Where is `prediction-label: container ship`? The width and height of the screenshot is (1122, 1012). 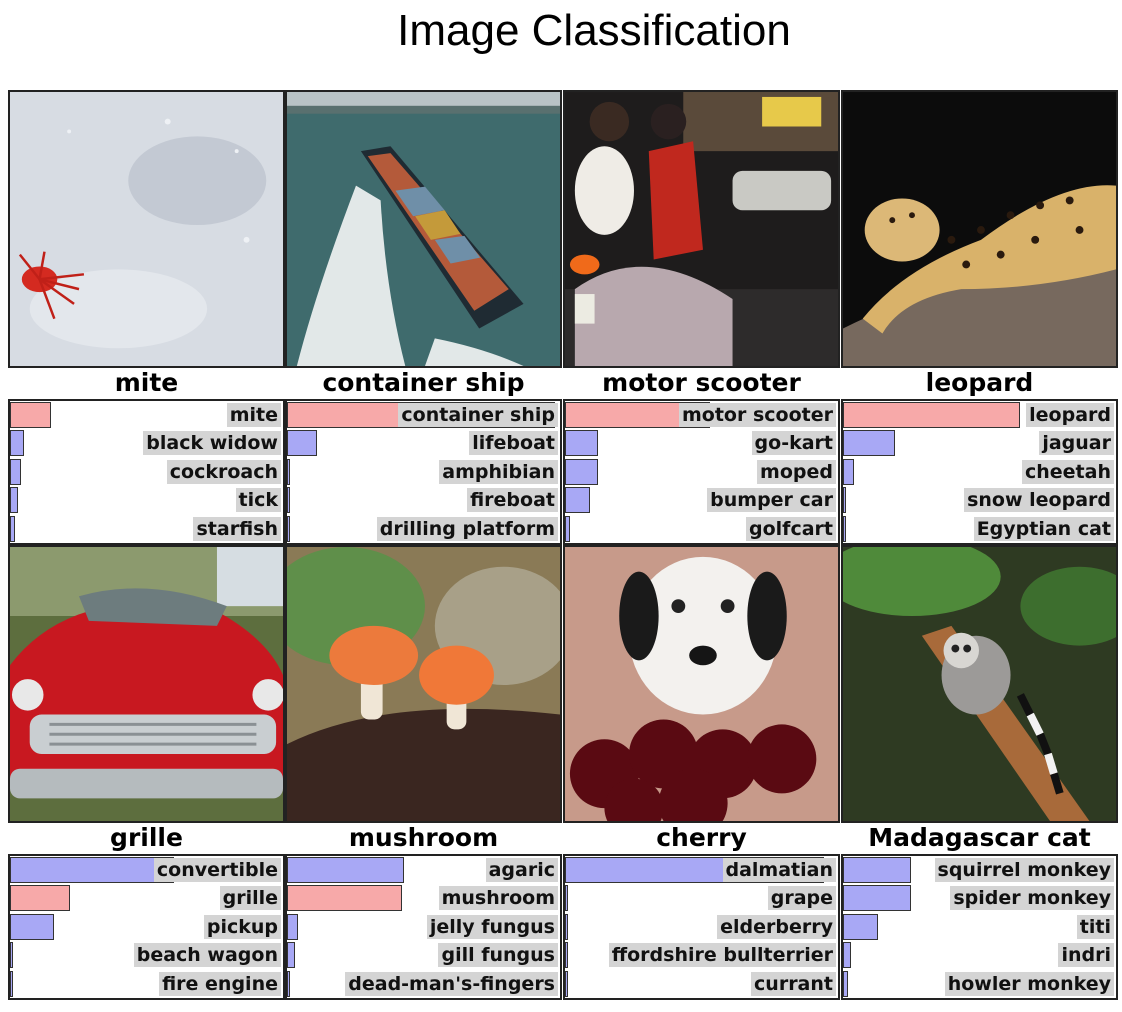 prediction-label: container ship is located at coordinates (478, 415).